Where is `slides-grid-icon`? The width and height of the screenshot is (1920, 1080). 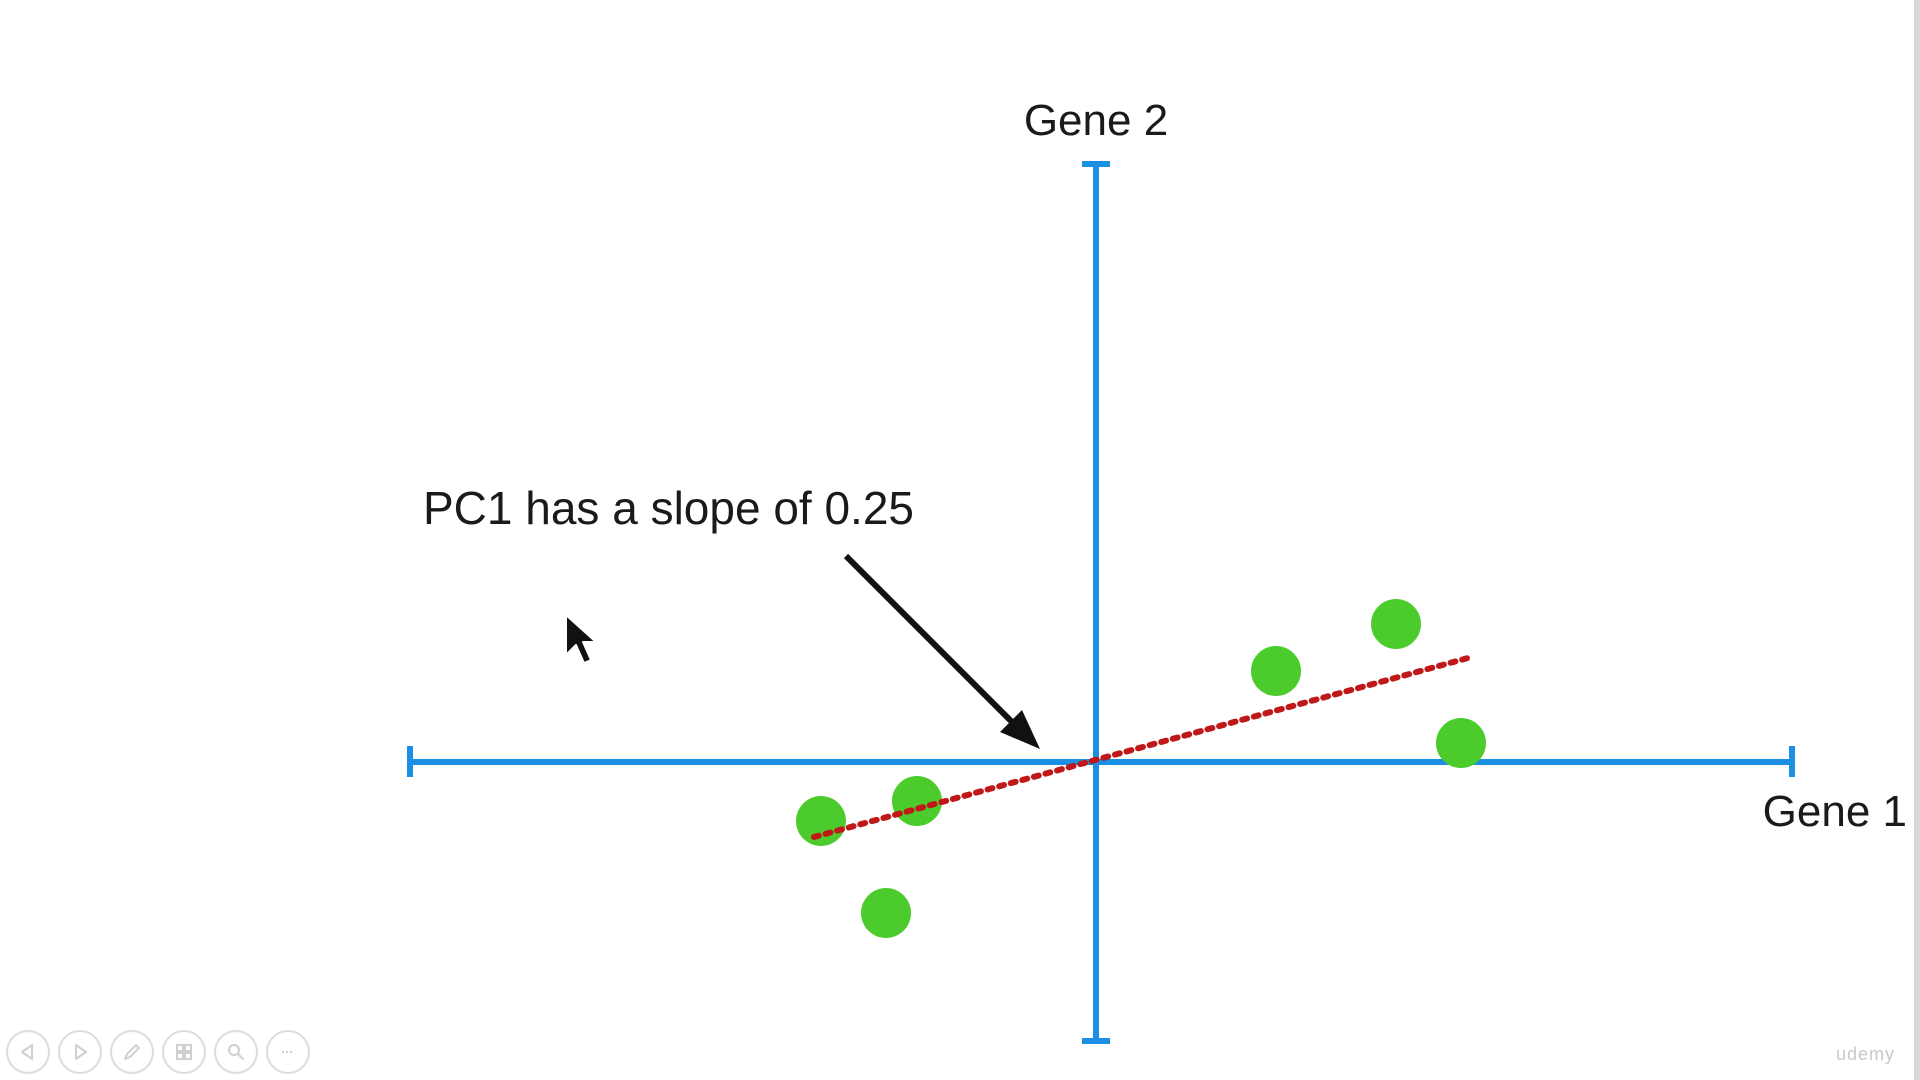
slides-grid-icon is located at coordinates (184, 1052).